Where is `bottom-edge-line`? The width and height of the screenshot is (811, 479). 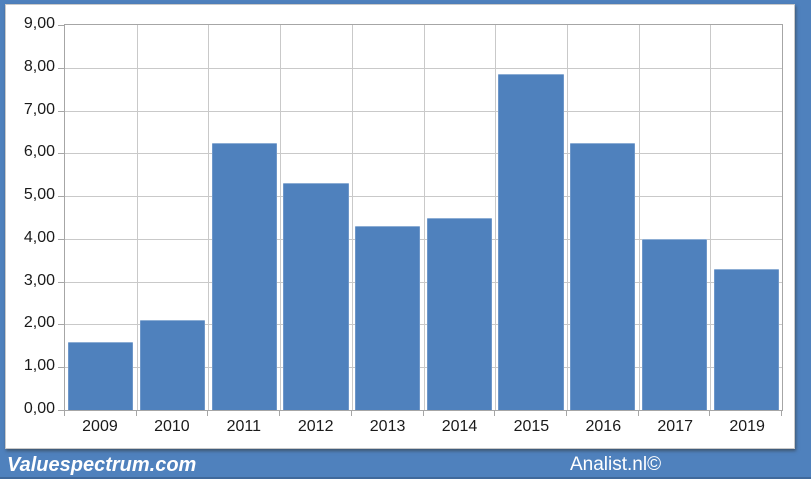
bottom-edge-line is located at coordinates (405, 478).